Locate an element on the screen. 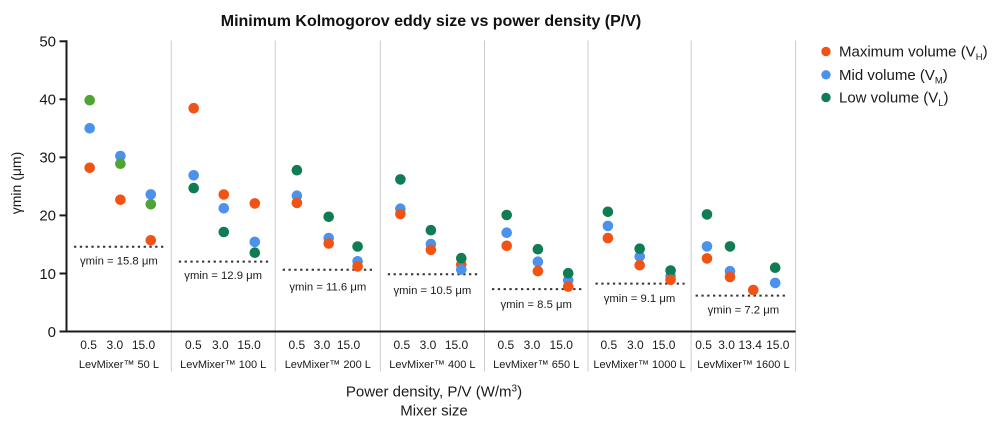  svg-text: LevMixer™ 200 L is located at coordinates (328, 365).